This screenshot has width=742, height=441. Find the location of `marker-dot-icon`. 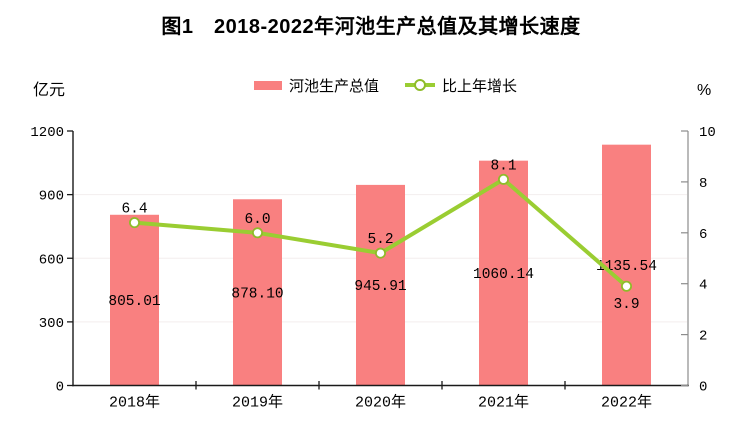

marker-dot-icon is located at coordinates (420, 85).